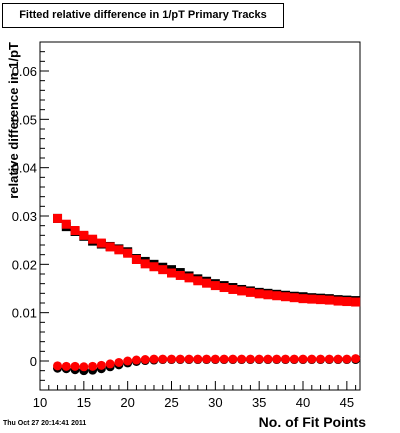 The height and width of the screenshot is (433, 400). I want to click on y-tick-label: 0.03, so click(24, 216).